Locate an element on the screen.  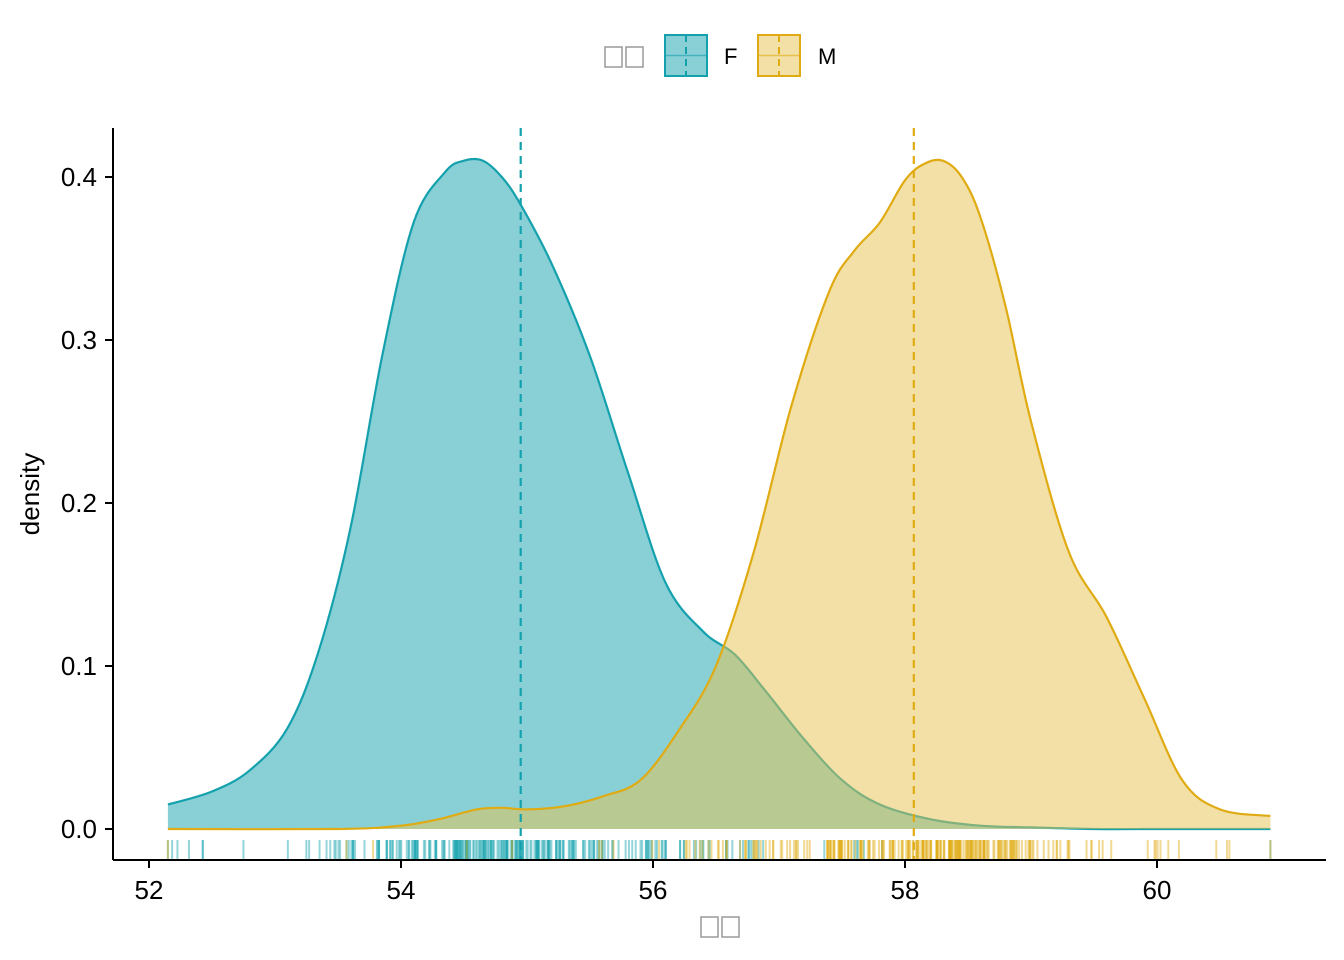
x-axis-title: □□ is located at coordinates (720, 927).